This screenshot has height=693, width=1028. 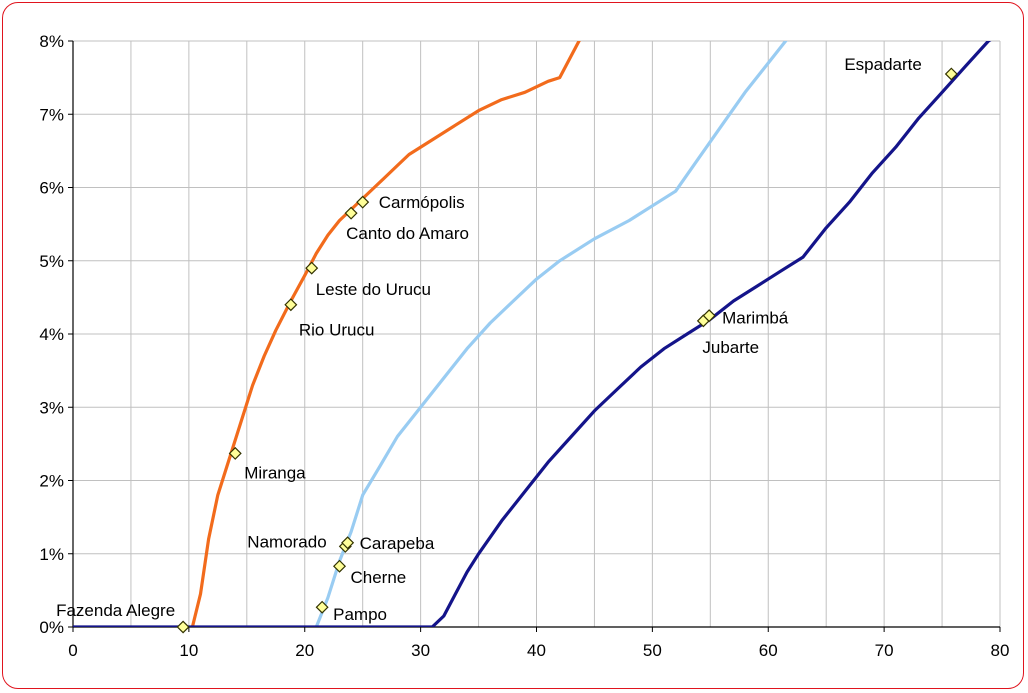 I want to click on x-tick-label: 50, so click(x=652, y=650).